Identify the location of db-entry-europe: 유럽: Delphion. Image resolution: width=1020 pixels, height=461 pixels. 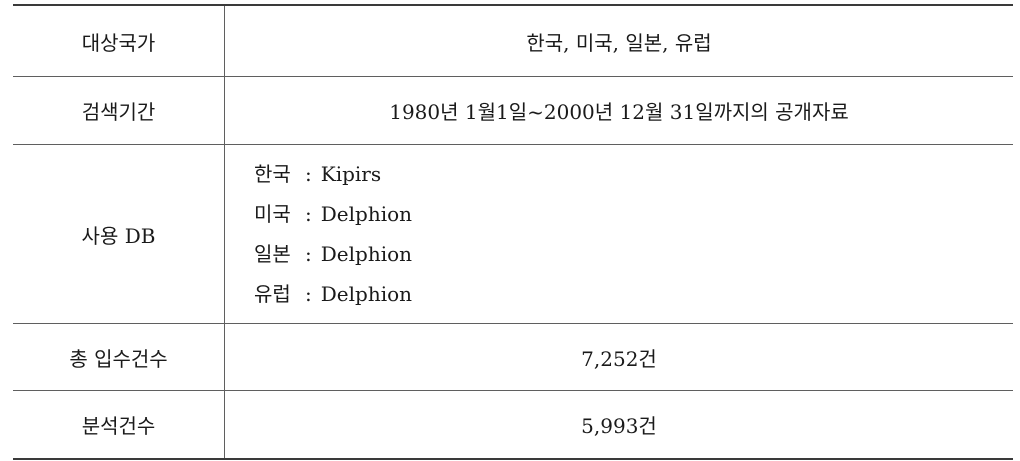
(633, 294).